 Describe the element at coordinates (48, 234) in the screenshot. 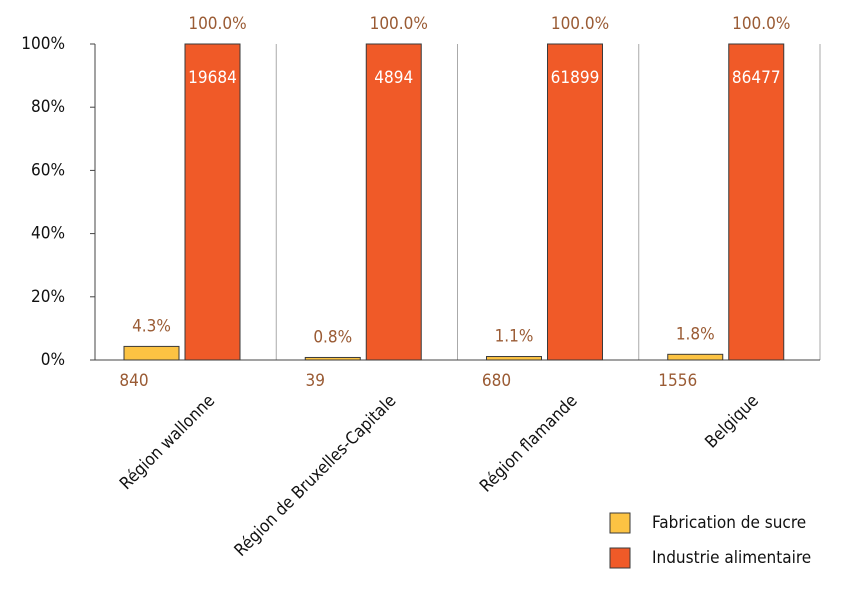

I see `y-tick-label: 40%` at that location.